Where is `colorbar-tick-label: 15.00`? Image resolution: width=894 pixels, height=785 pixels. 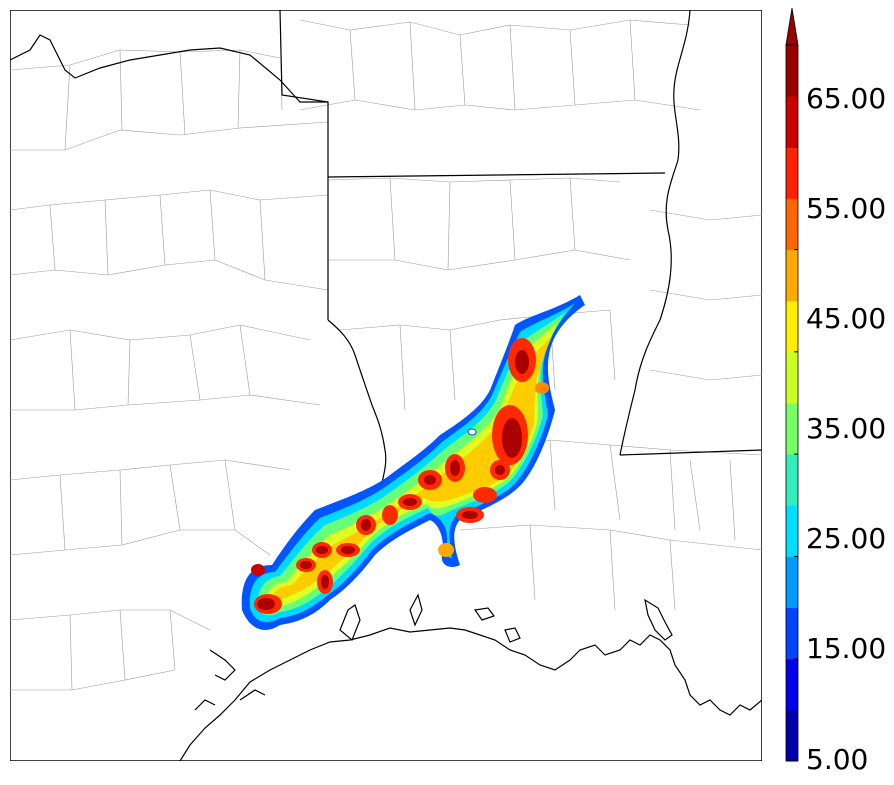 colorbar-tick-label: 15.00 is located at coordinates (846, 648).